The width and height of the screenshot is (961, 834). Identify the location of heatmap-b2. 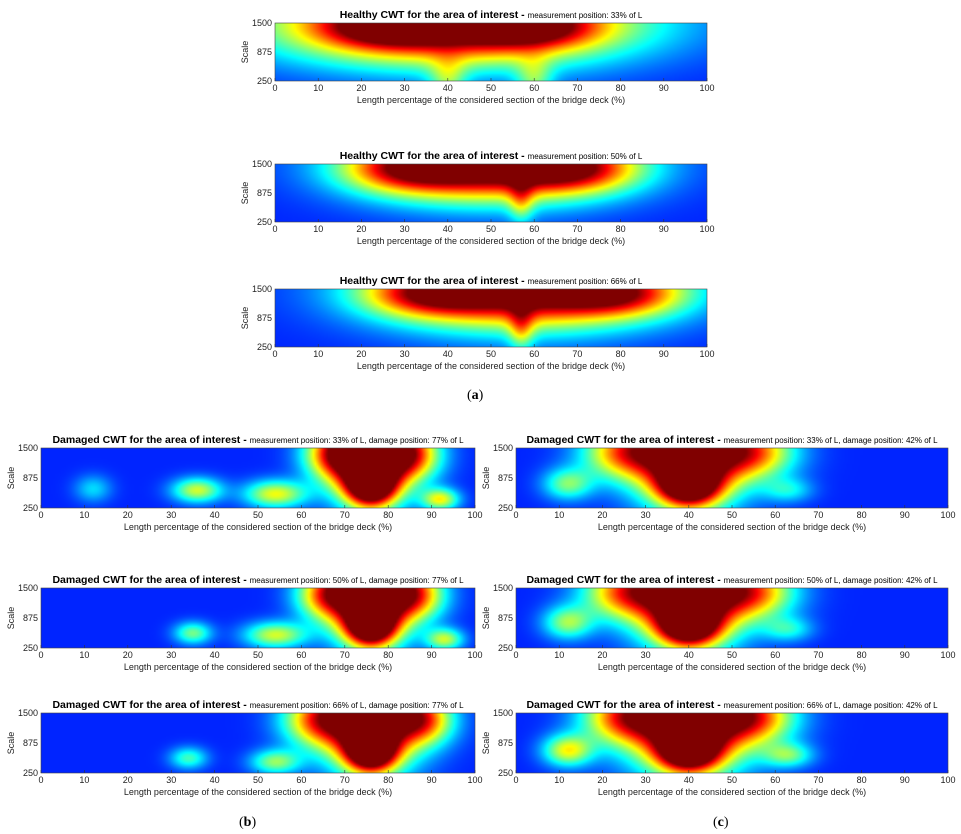
(258, 618).